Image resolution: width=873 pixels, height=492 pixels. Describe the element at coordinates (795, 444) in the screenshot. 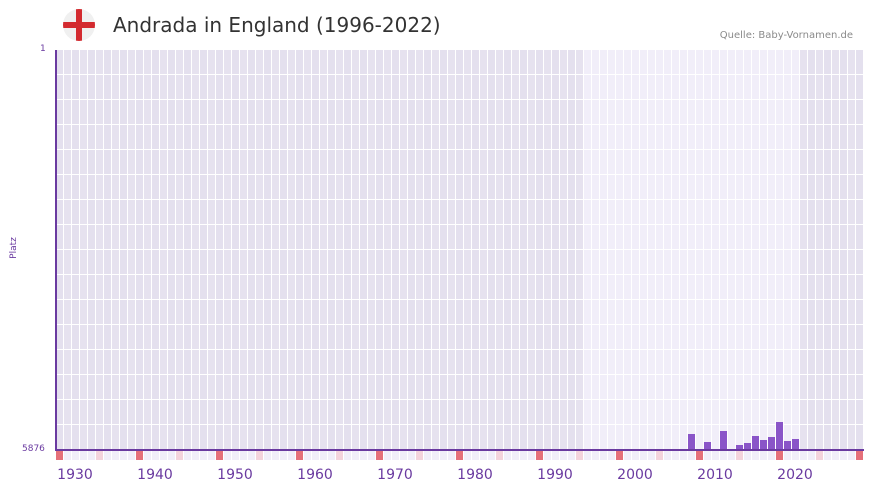

I see `bar-2020` at that location.